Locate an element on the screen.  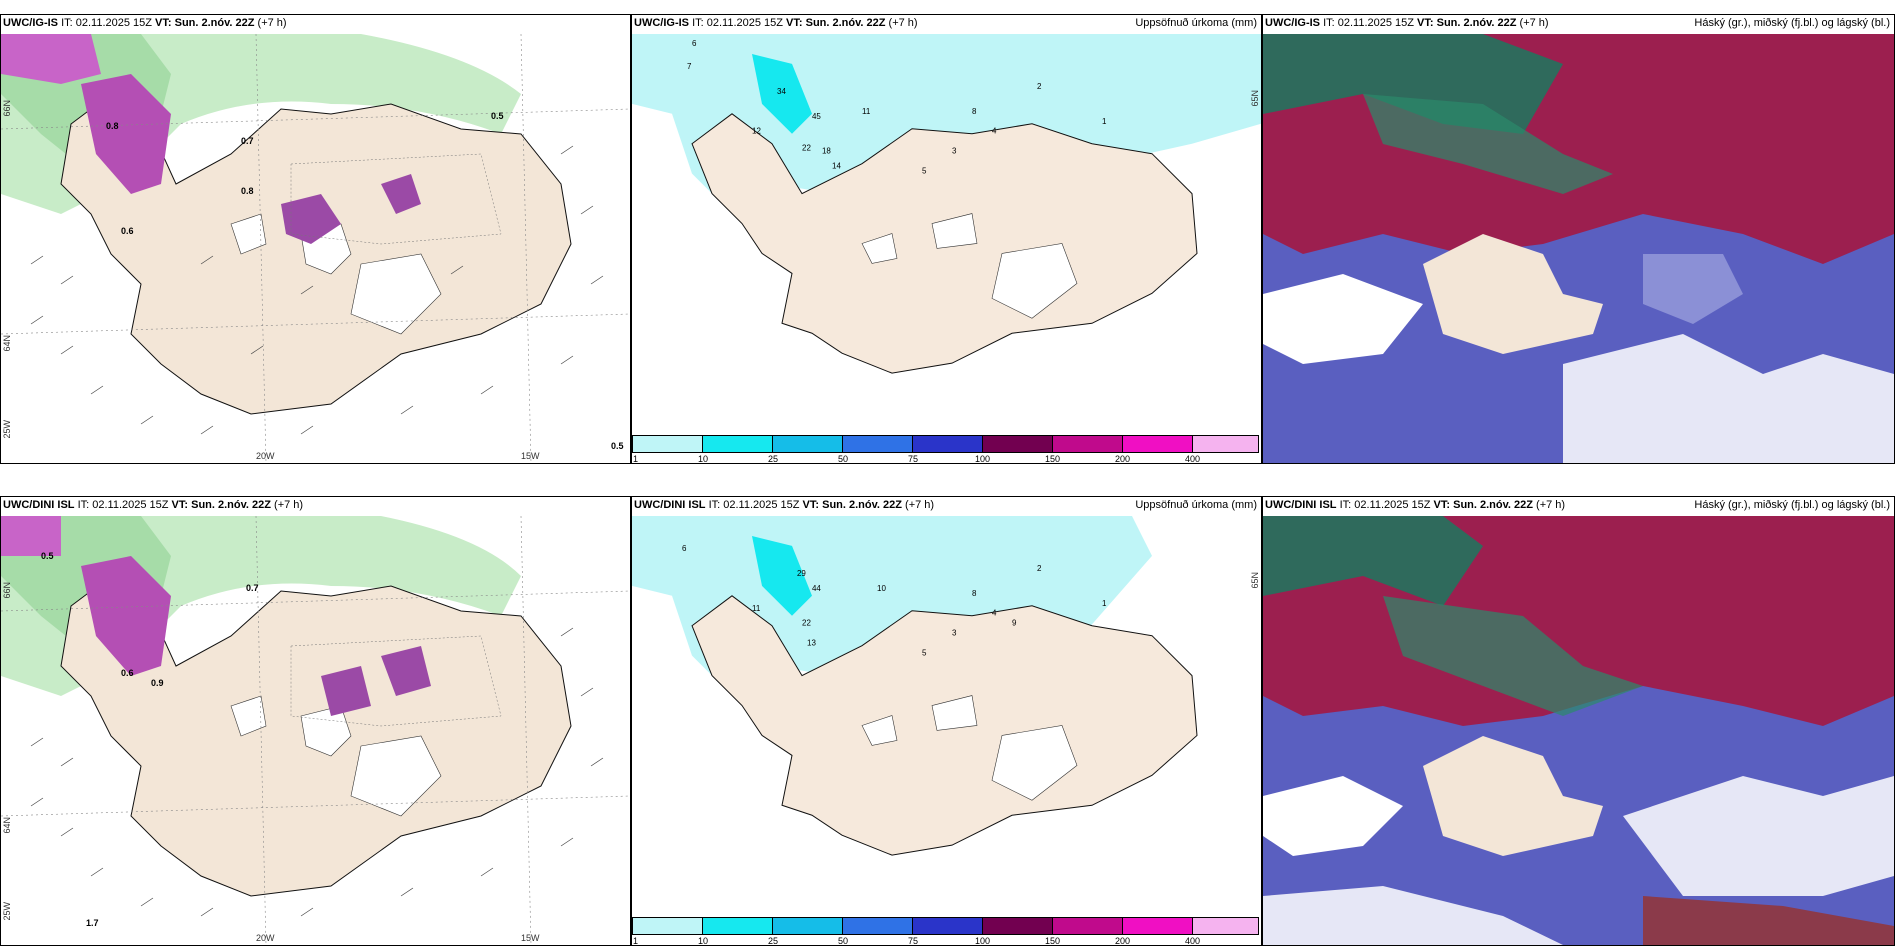
cloud-map-row1 is located at coordinates (1578, 248).